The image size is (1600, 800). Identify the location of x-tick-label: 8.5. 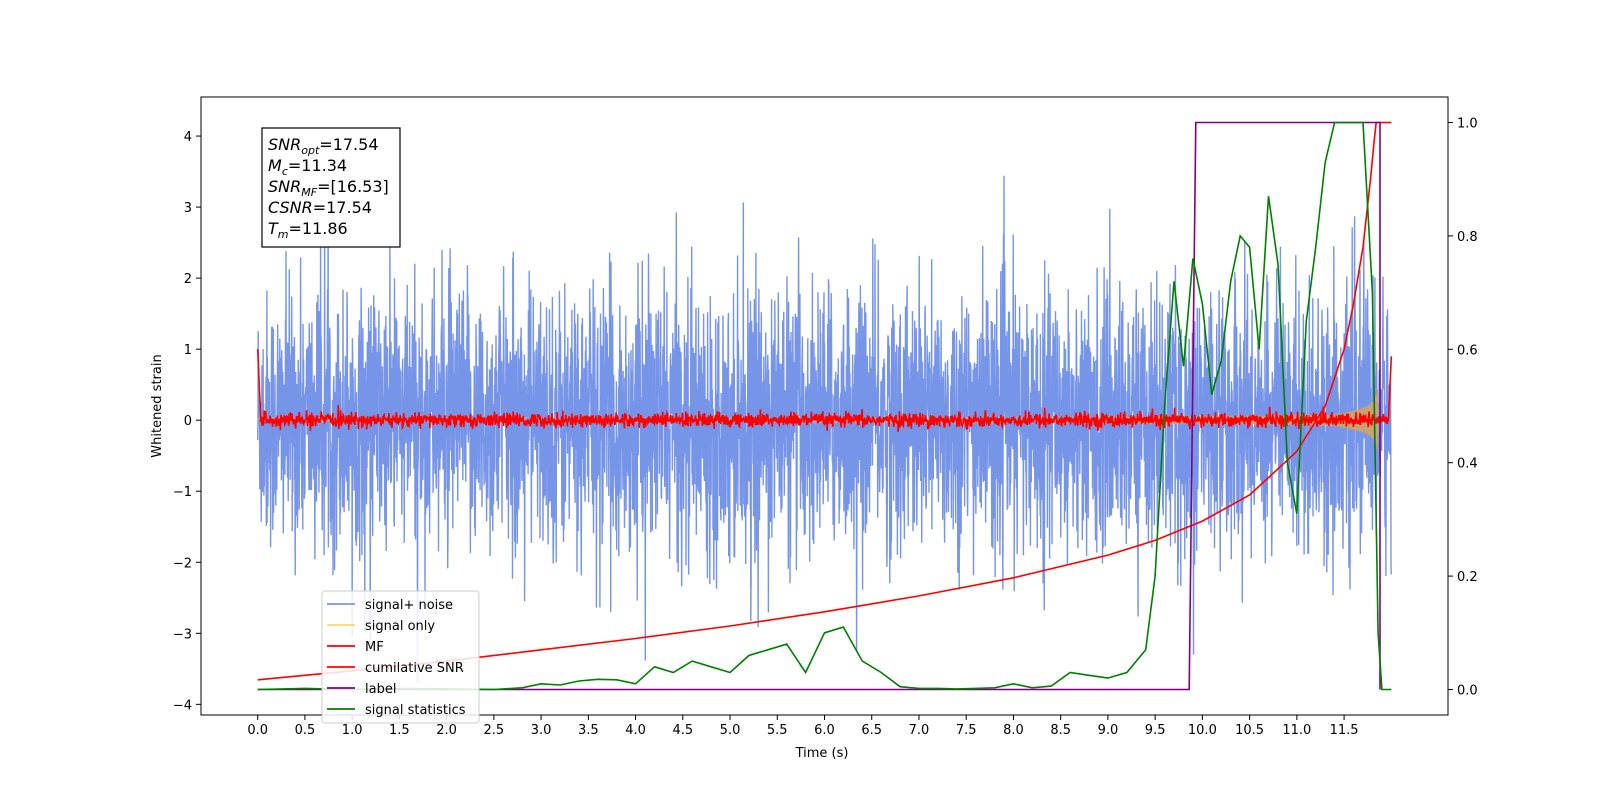
(1060, 730).